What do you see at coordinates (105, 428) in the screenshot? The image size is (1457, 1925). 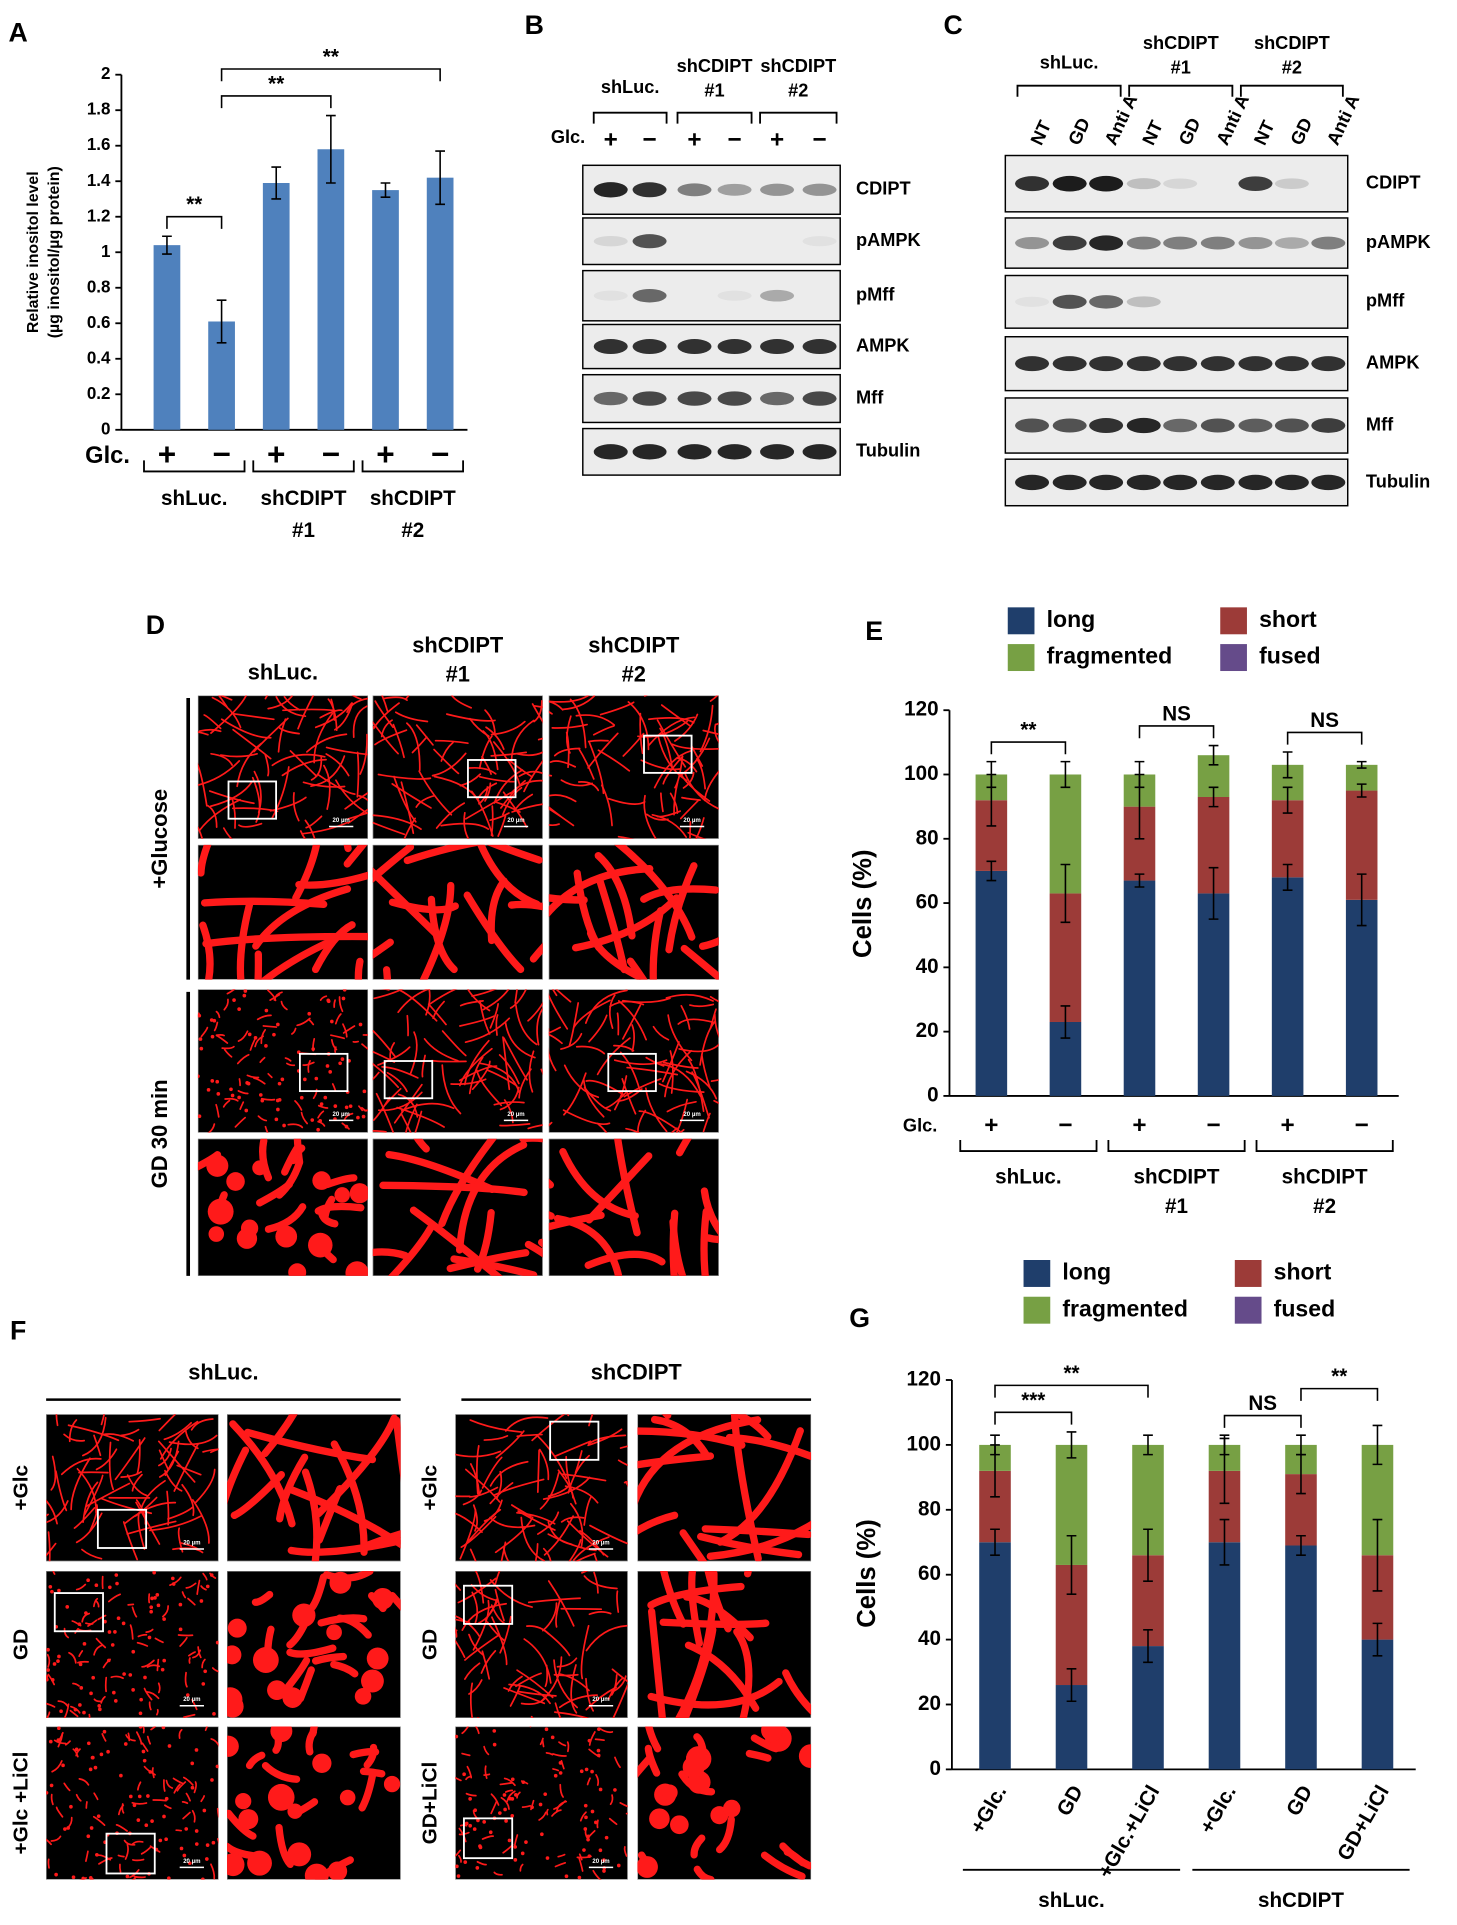 I see `y-tick-label: 0` at bounding box center [105, 428].